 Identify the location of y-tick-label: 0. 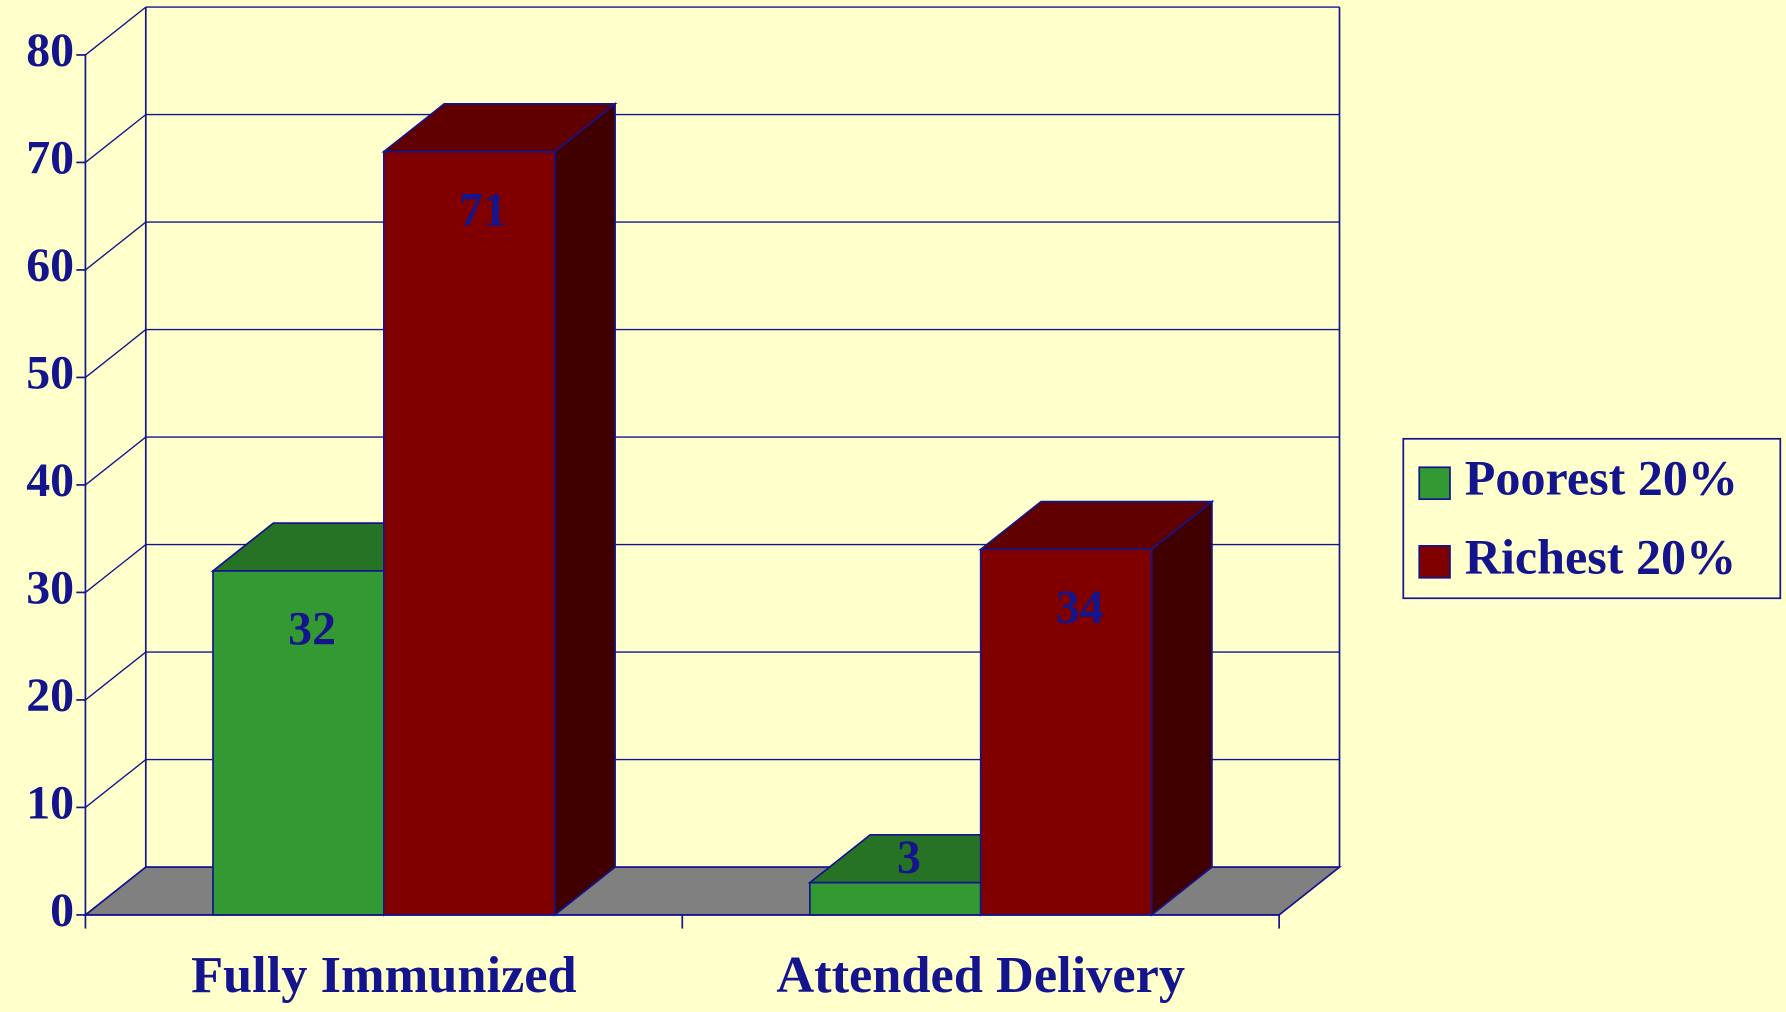
(62, 910).